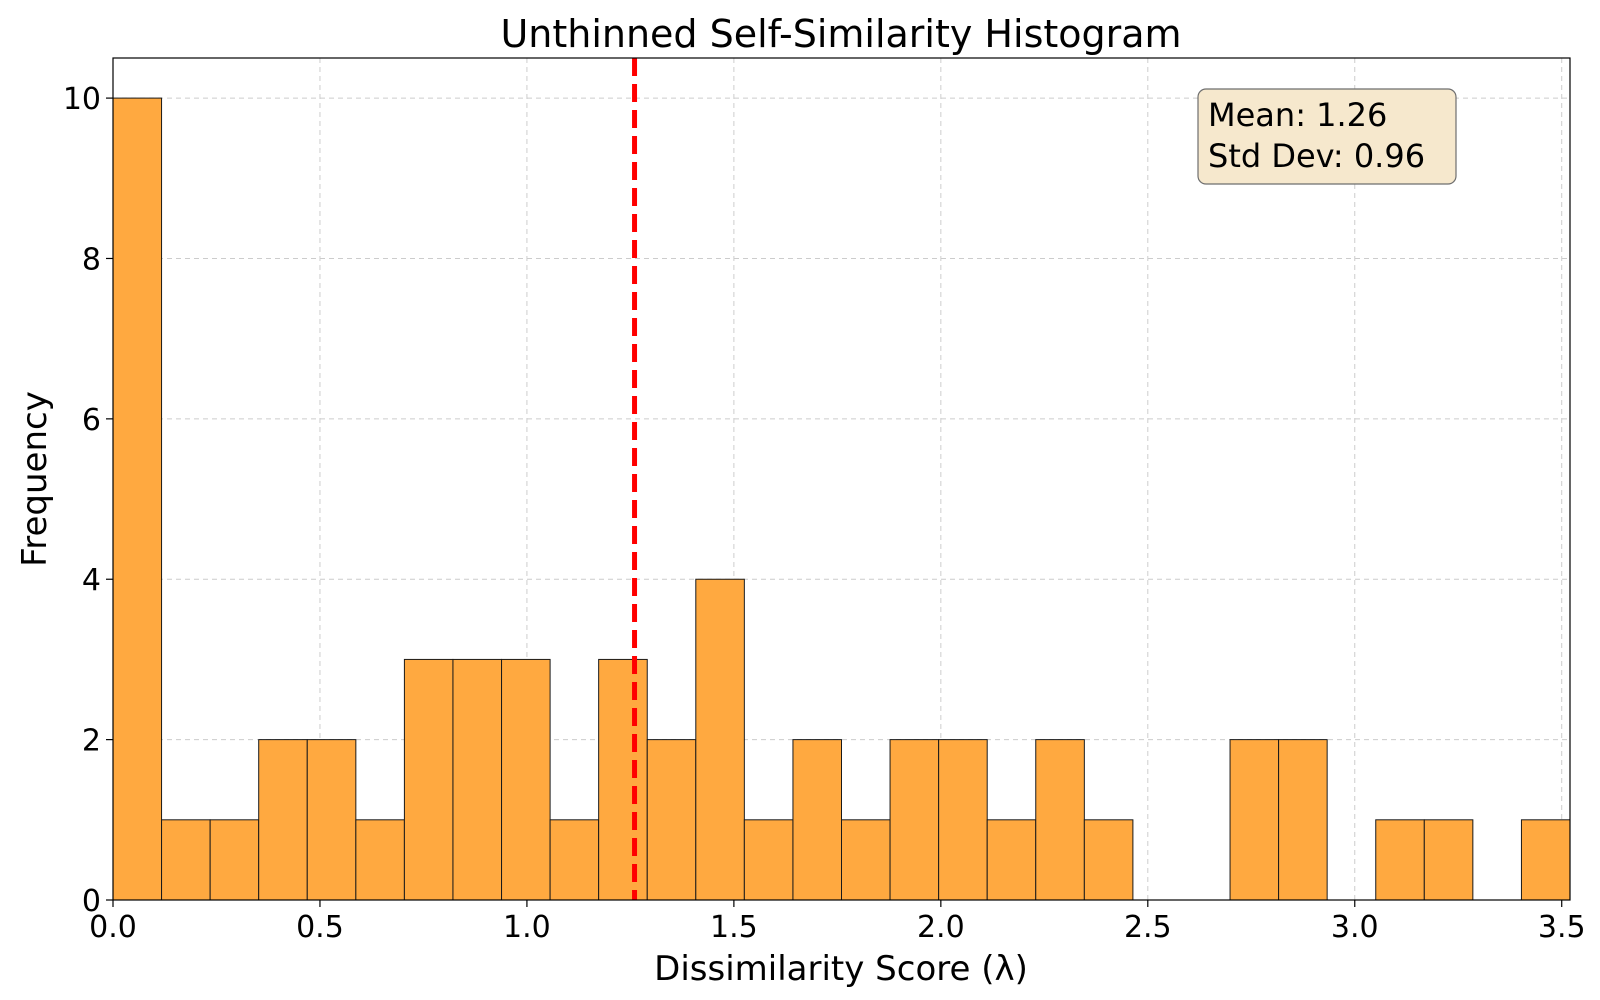 This screenshot has height=1000, width=1600. Describe the element at coordinates (91, 741) in the screenshot. I see `y-tick-label: 2` at that location.